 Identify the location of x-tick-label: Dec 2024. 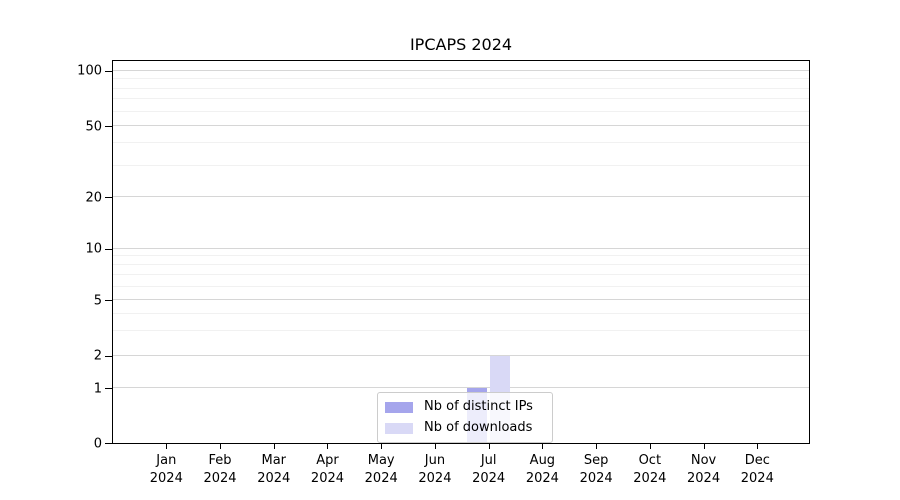
(757, 470).